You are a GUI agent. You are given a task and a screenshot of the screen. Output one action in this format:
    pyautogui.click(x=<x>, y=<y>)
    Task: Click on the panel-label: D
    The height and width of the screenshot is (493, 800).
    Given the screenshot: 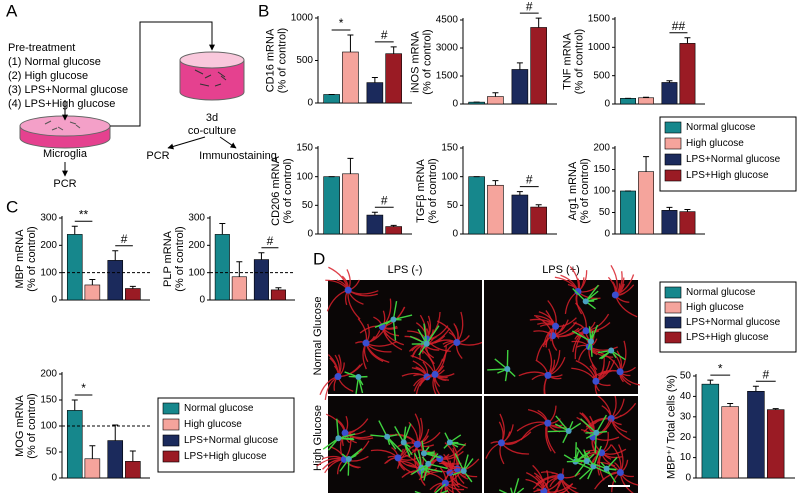 What is the action you would take?
    pyautogui.click(x=319, y=258)
    